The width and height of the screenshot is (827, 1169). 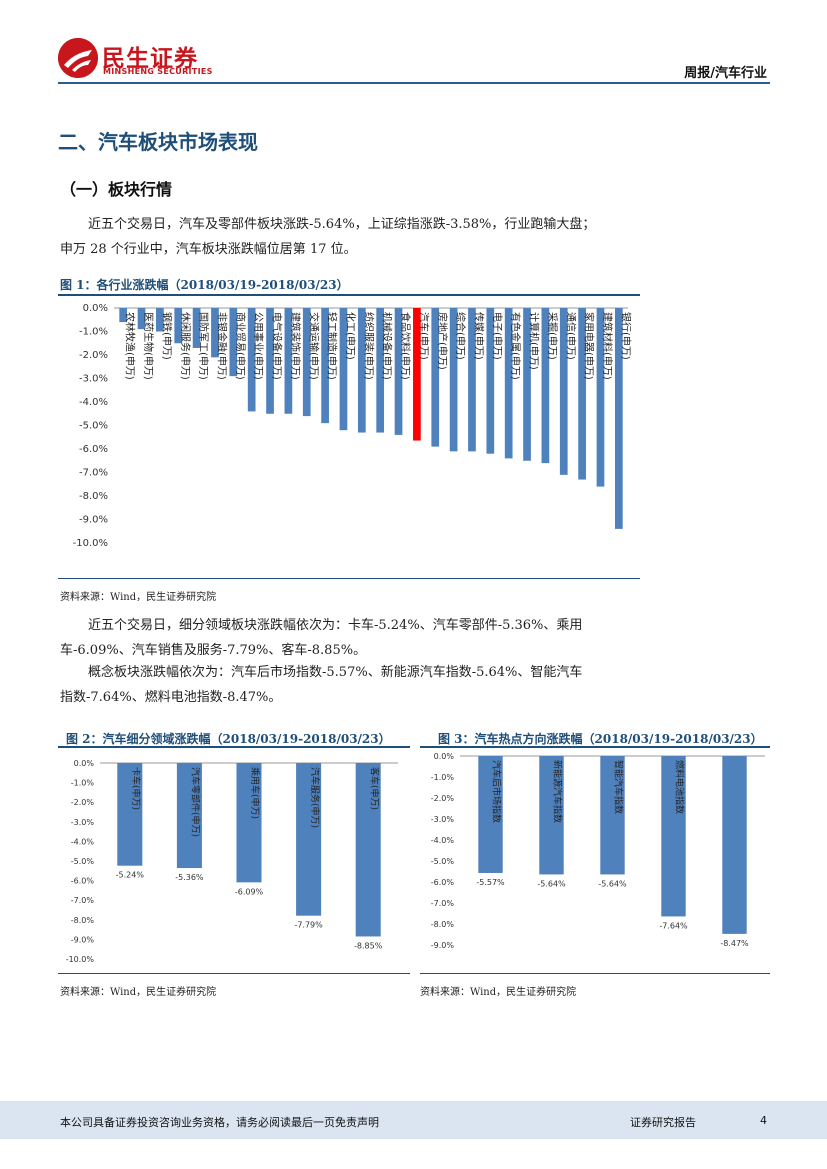 I want to click on figure-1-source: 资料来源：Wind，民生证券研究院, so click(x=138, y=597).